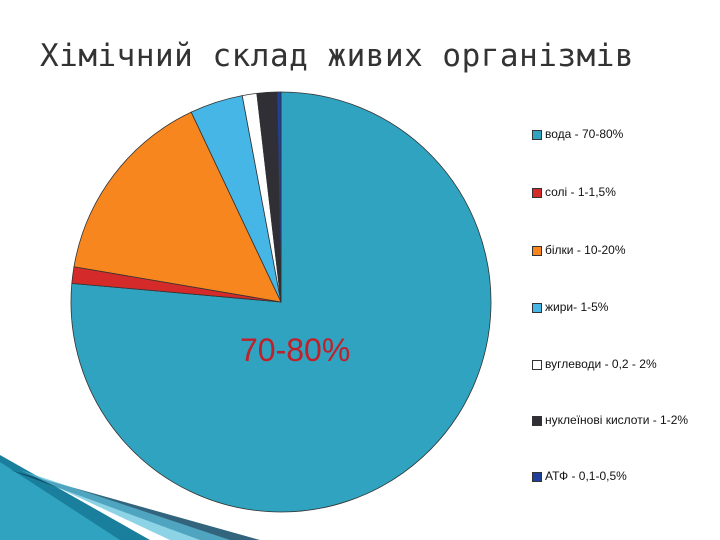 The width and height of the screenshot is (720, 540). I want to click on corner-decoration, so click(130, 497).